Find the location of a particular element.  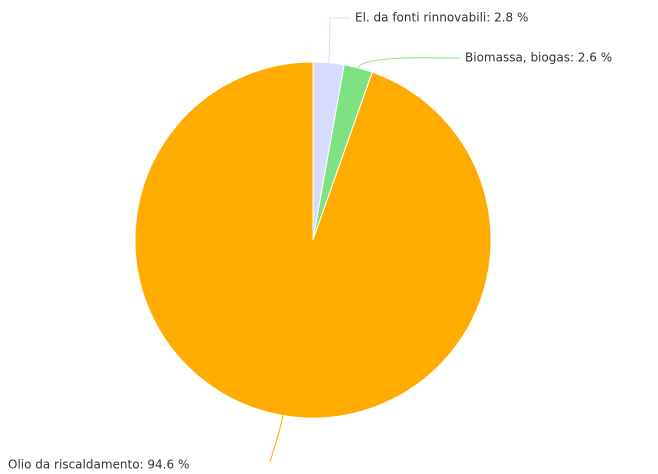

data-label: El. da fonti rinnovabili: 2.8 % is located at coordinates (441, 18).